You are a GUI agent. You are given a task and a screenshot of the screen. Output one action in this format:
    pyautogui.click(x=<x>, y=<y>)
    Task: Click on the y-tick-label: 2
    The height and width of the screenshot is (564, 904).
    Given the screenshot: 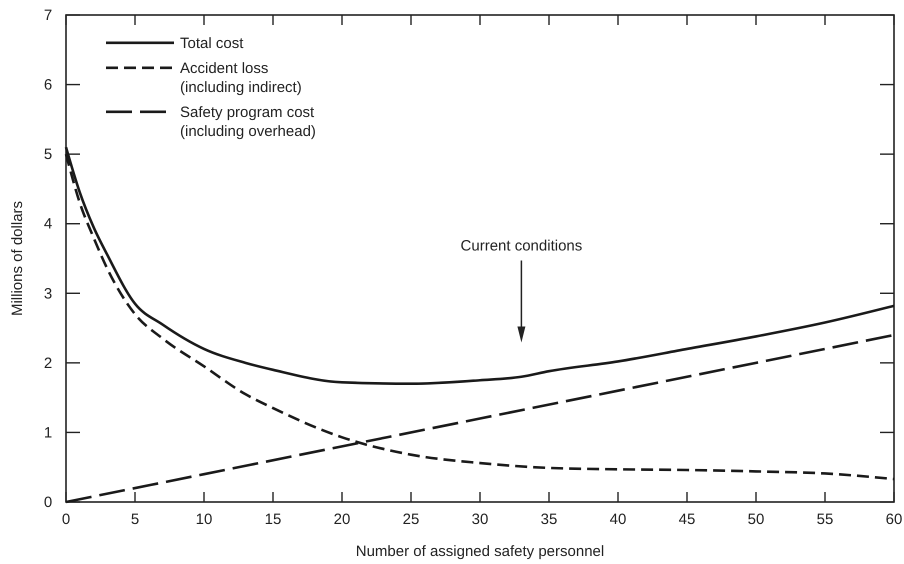 What is the action you would take?
    pyautogui.click(x=48, y=363)
    